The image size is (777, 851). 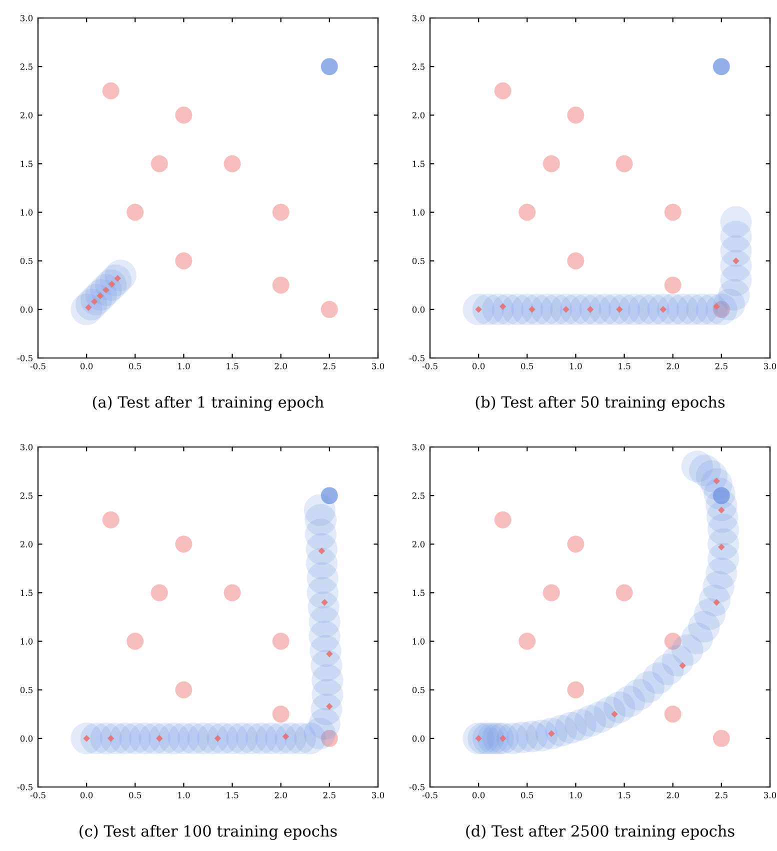 I want to click on x-tick-label: 1.0, so click(x=576, y=366).